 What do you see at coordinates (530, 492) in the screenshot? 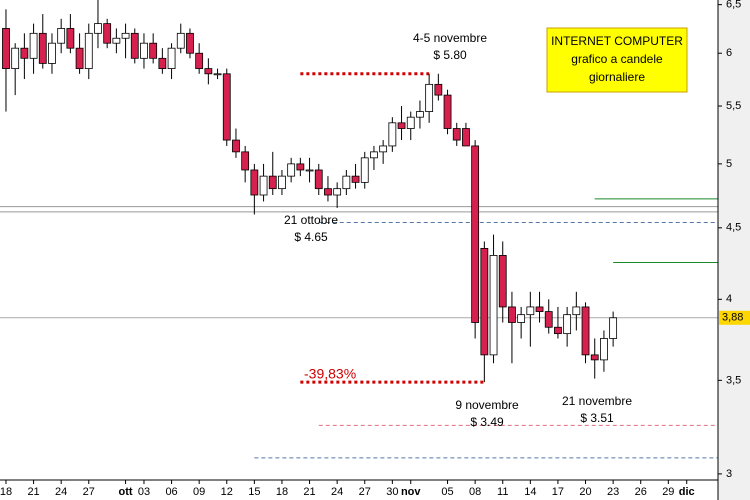
I see `x-tick-label: 14` at bounding box center [530, 492].